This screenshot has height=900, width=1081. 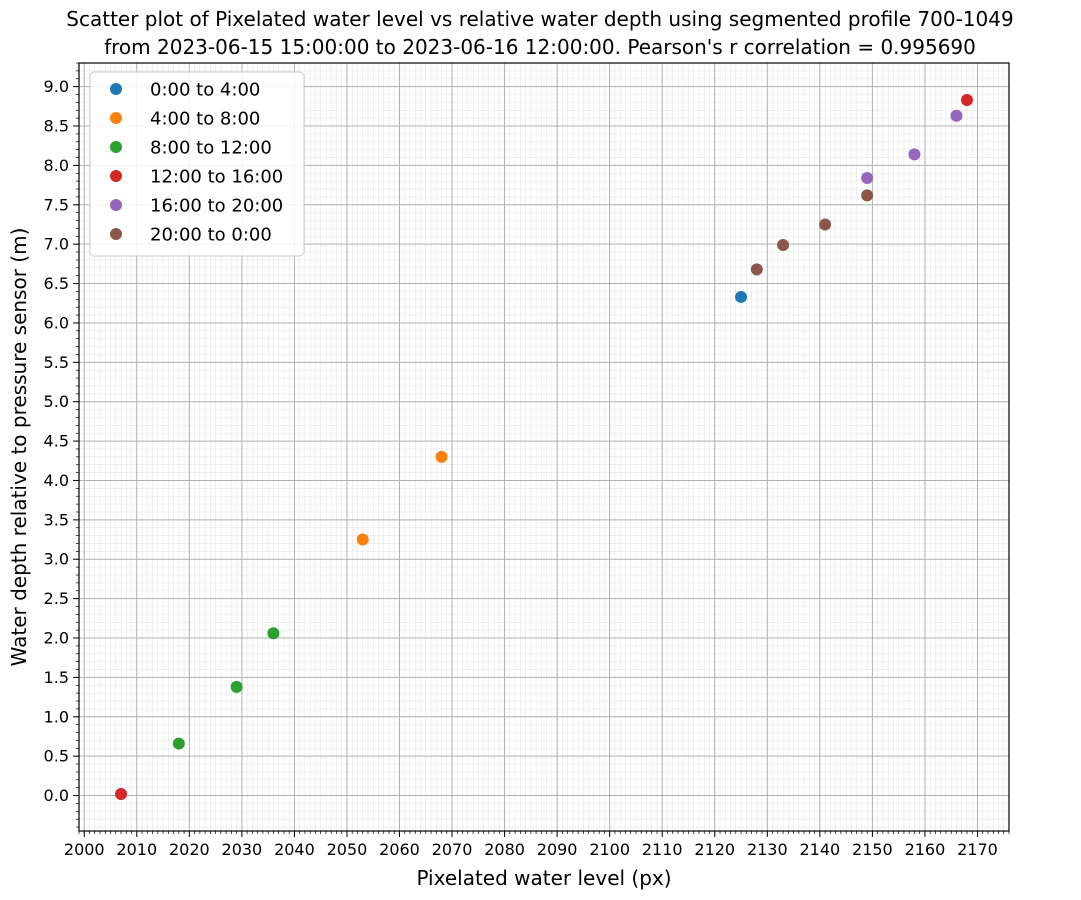 I want to click on y-tick-label: 1.0, so click(x=56, y=716).